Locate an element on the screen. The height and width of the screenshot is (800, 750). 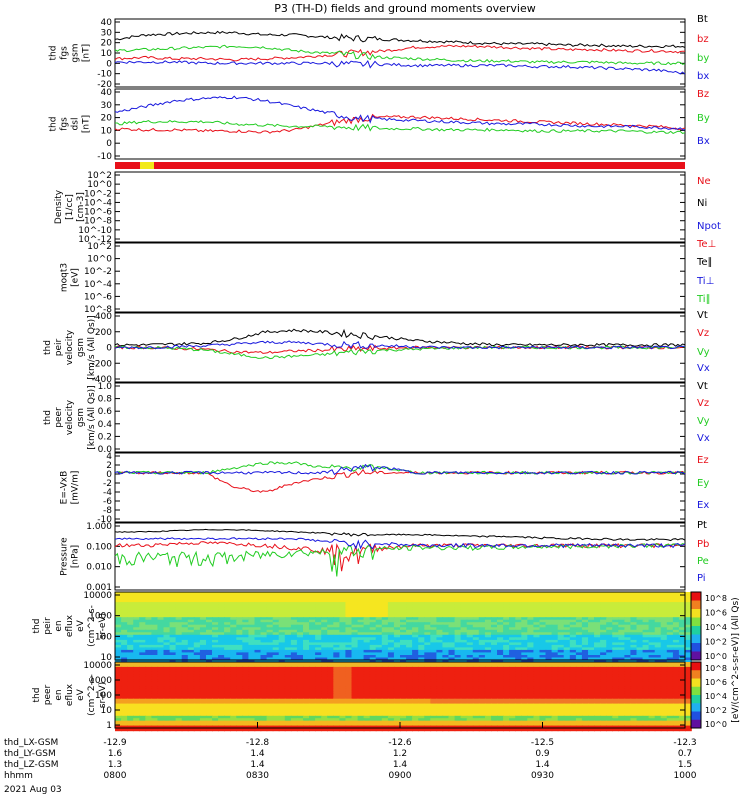
y-axis-label: eflux is located at coordinates (70, 625).